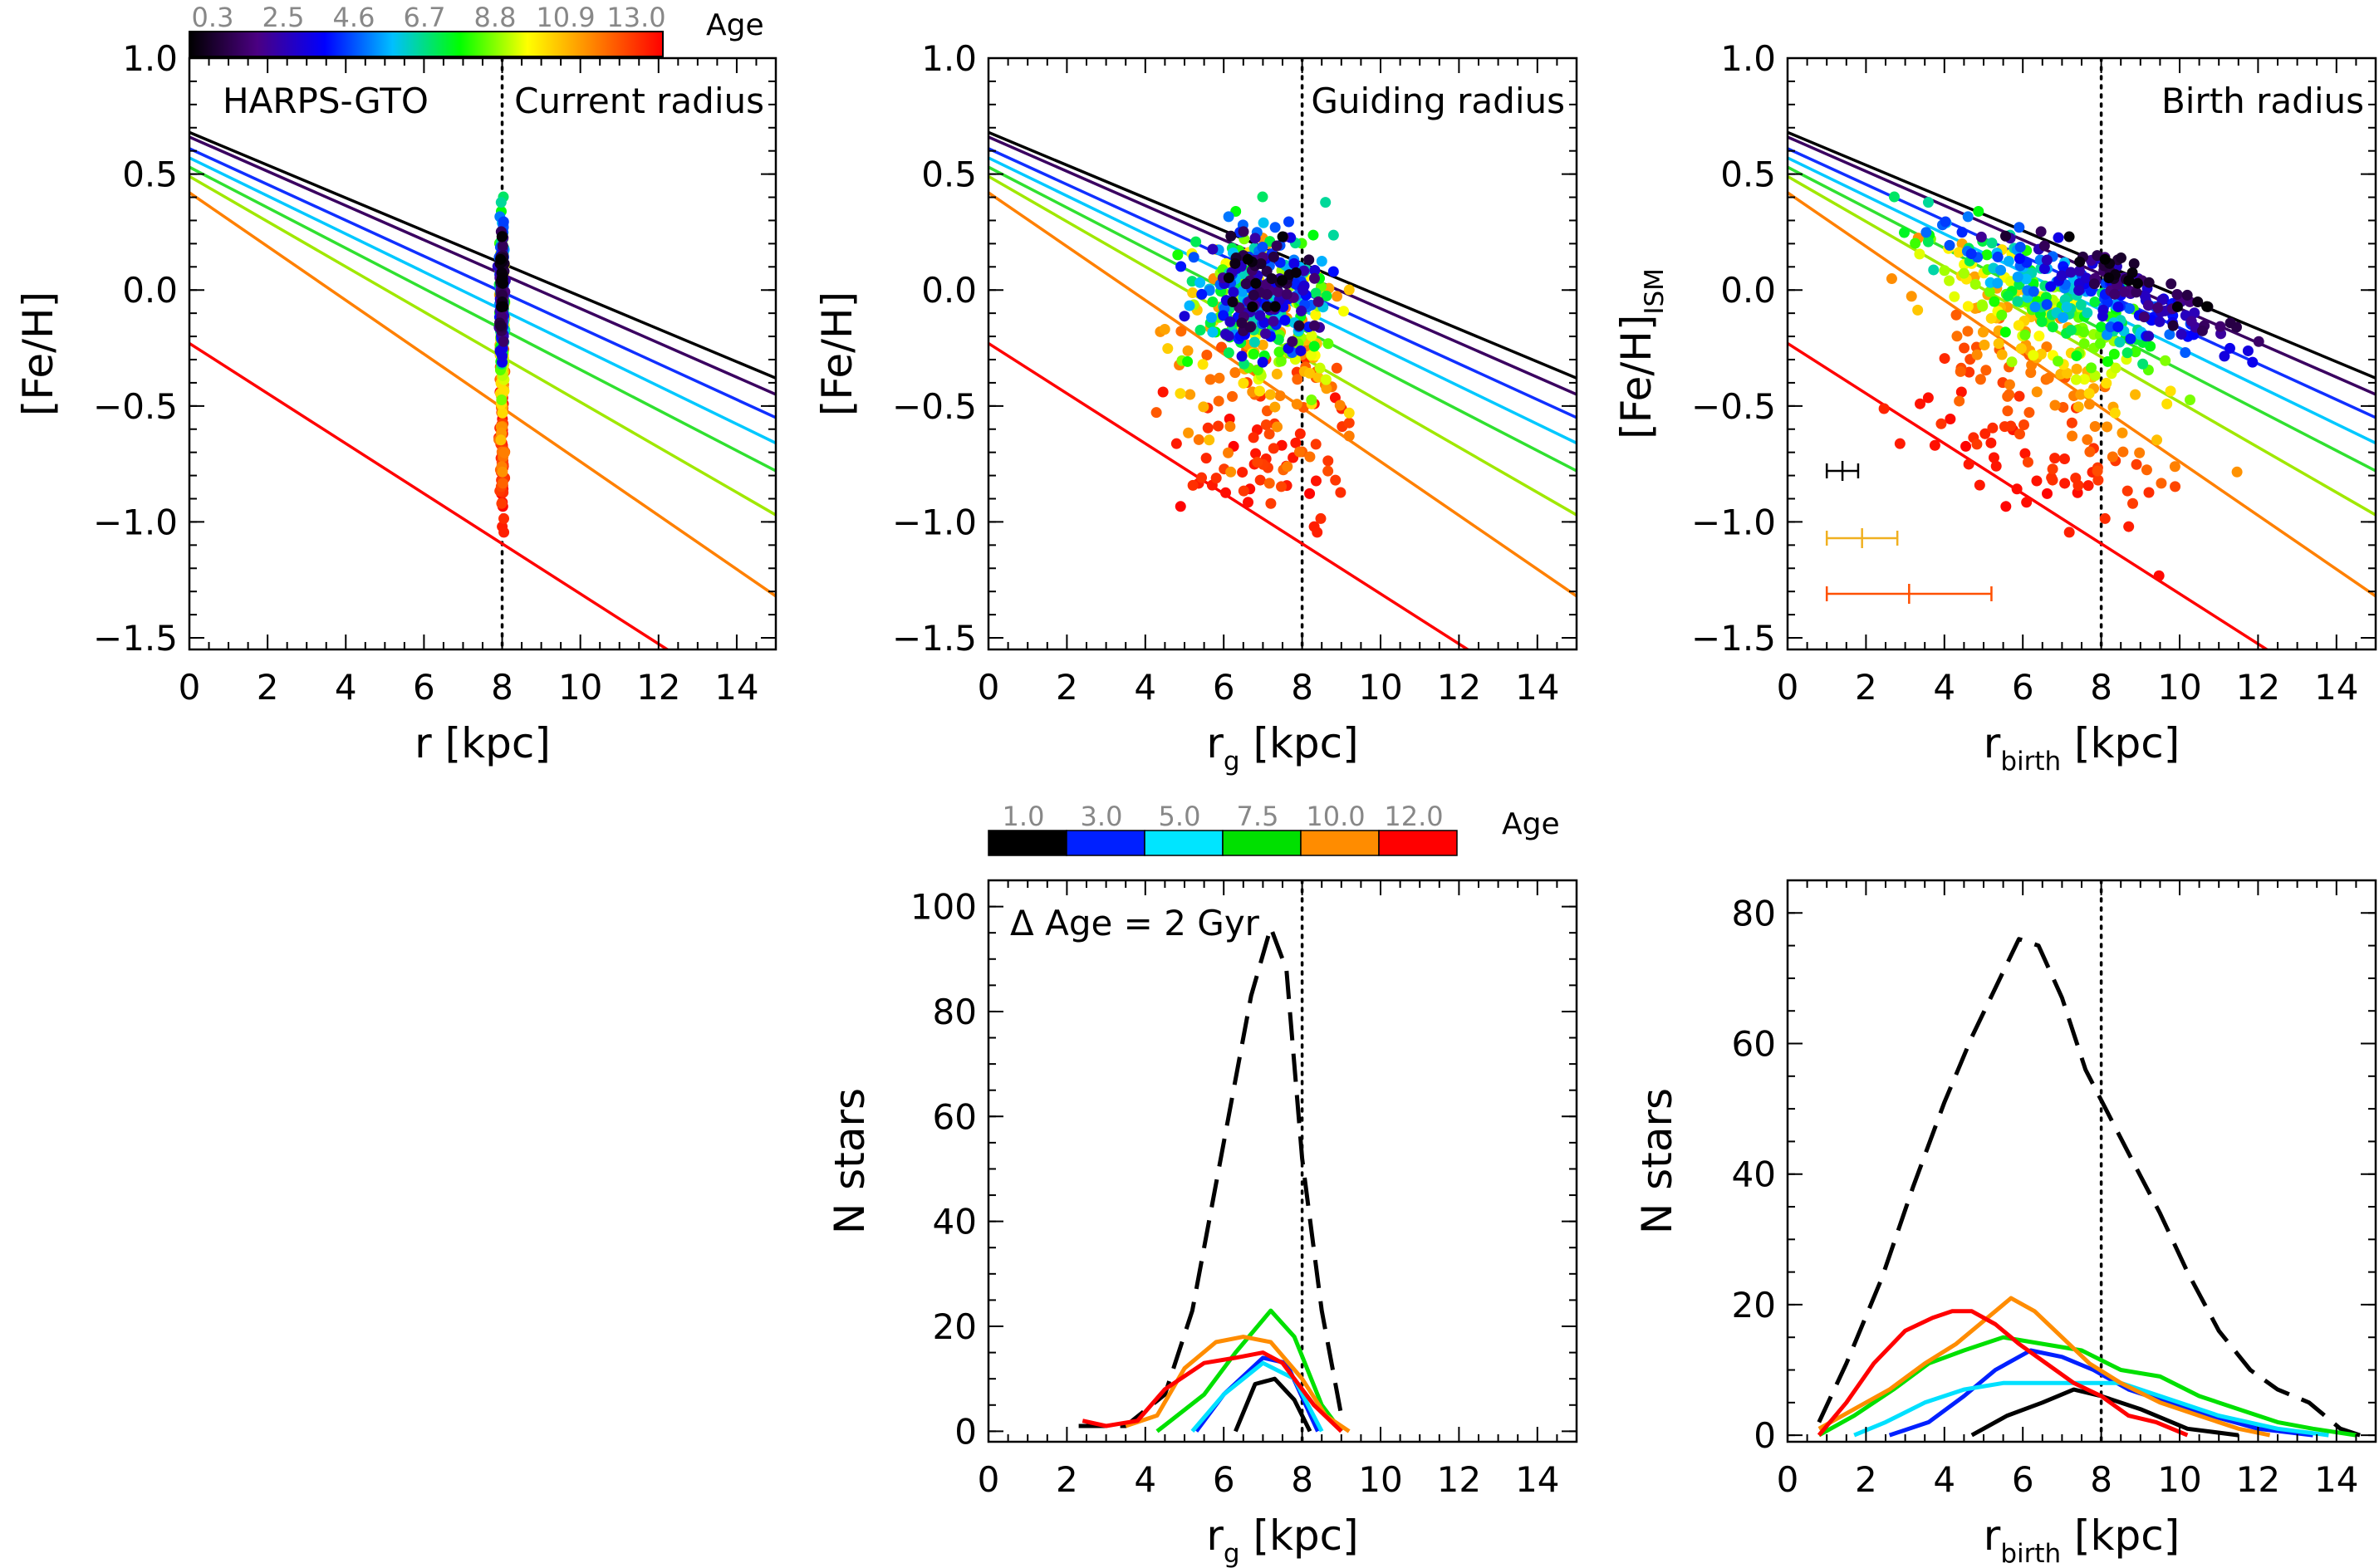 Image resolution: width=2379 pixels, height=1568 pixels. I want to click on y-tick-label: 100, so click(943, 907).